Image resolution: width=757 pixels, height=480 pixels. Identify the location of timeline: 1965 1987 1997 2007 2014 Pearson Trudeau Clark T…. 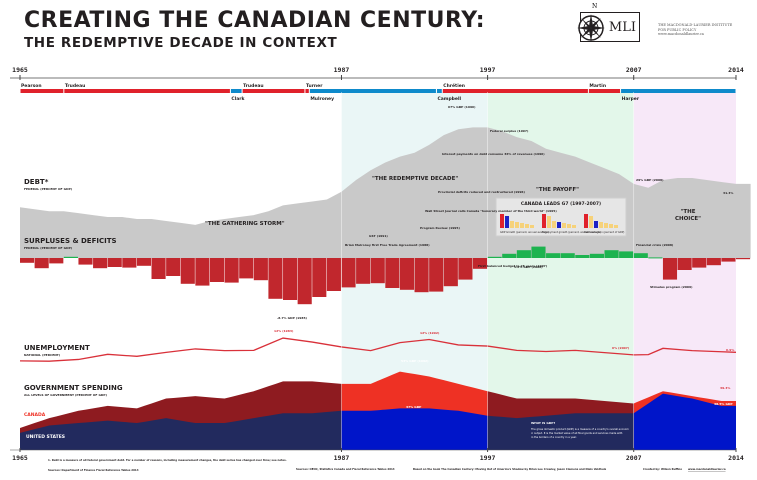
(377, 84).